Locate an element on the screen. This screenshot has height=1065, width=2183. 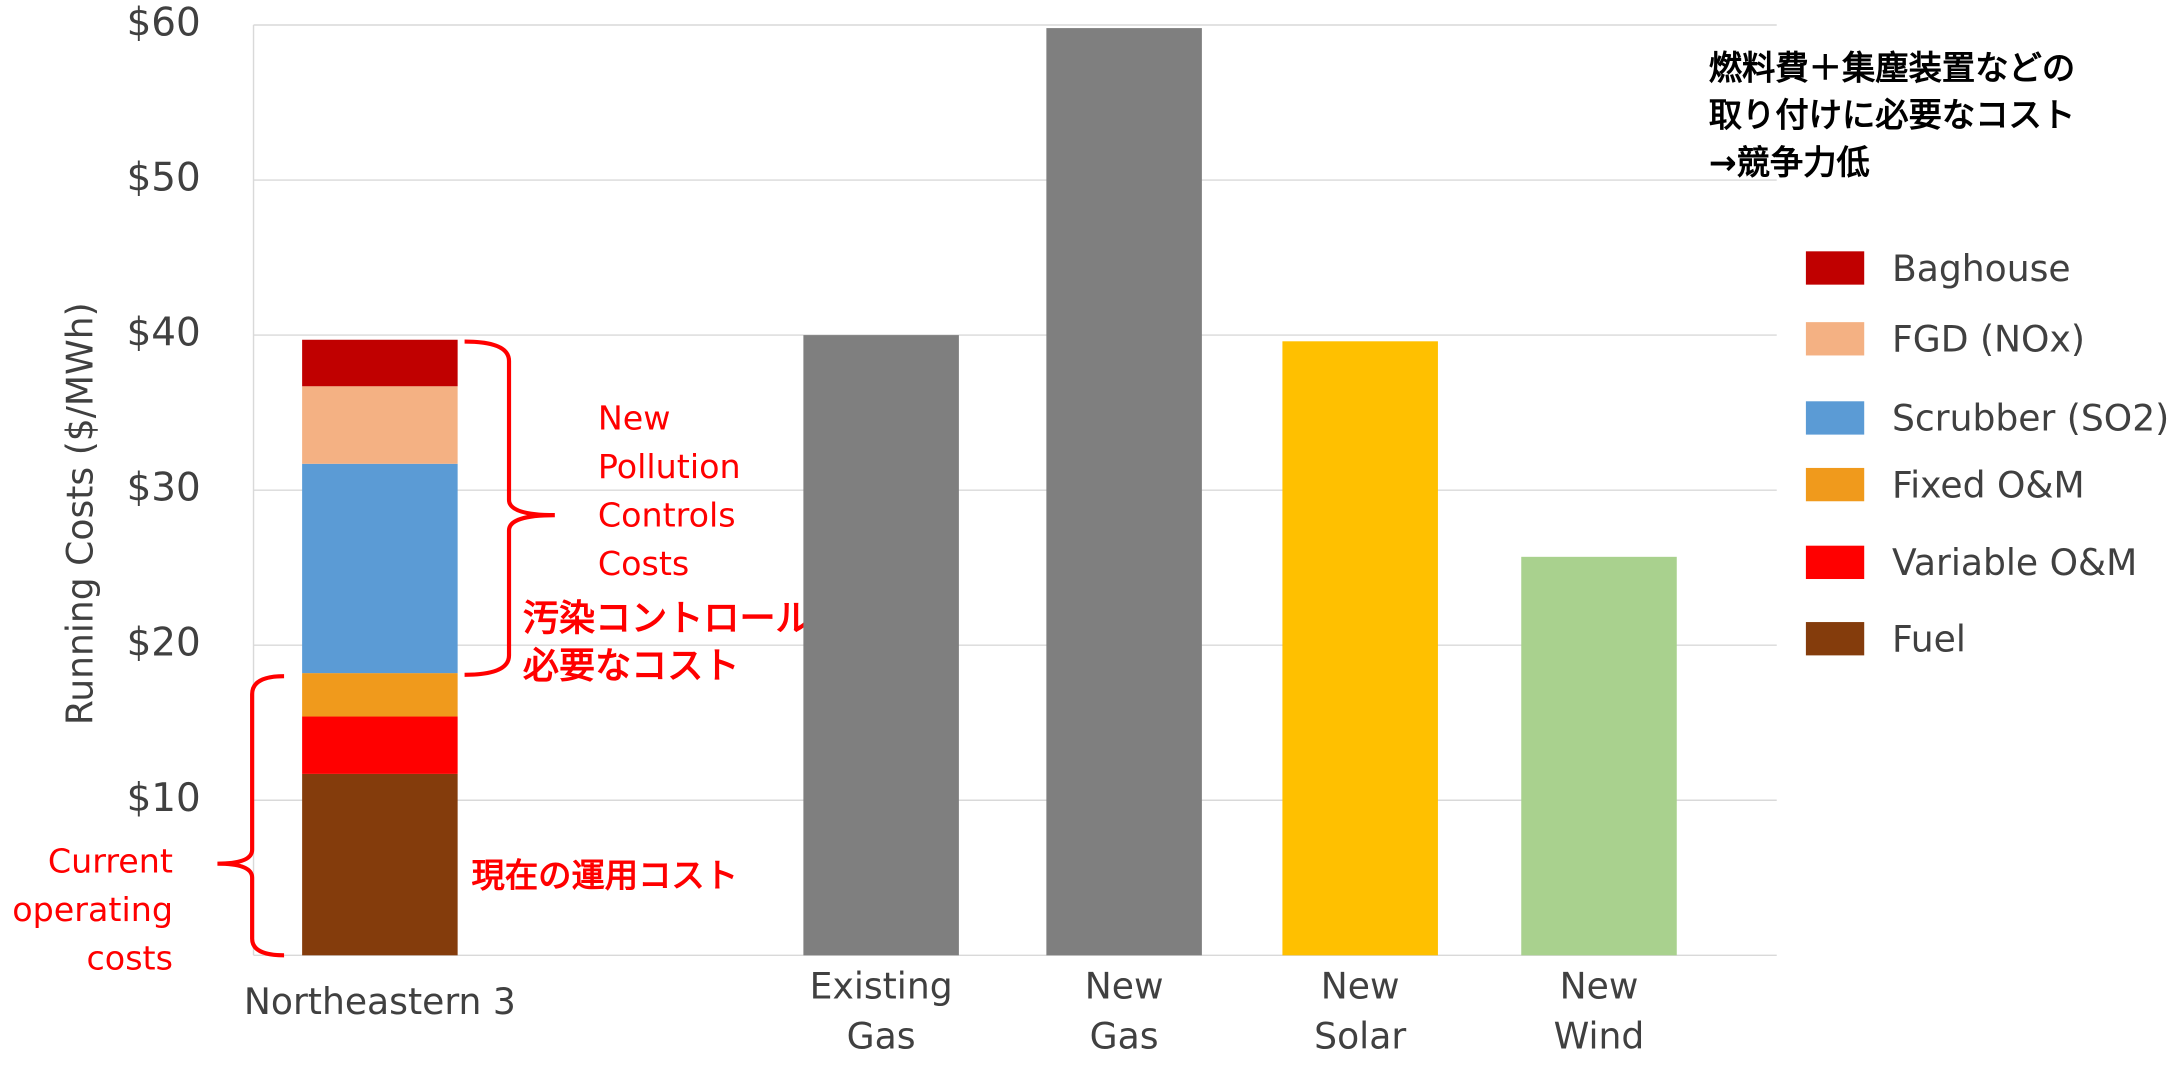
y-axis-label: Running Costs ($/MWh) is located at coordinates (80, 513).